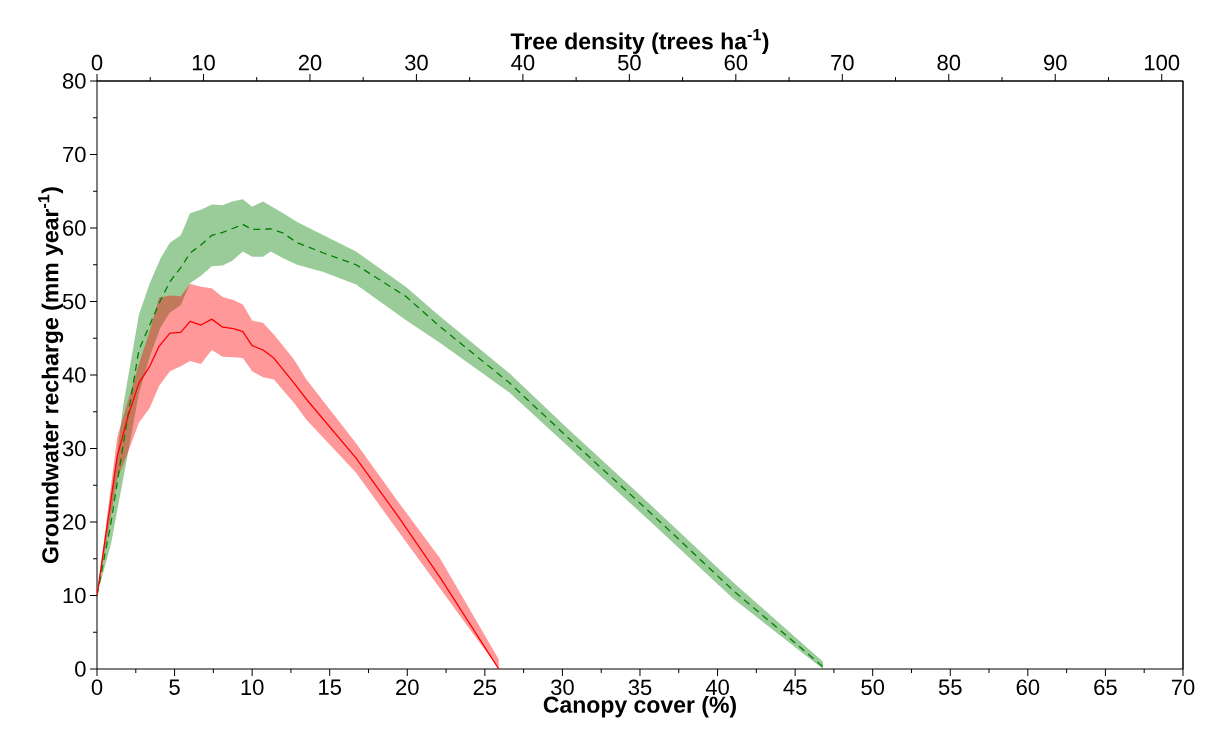 The width and height of the screenshot is (1209, 755). I want to click on y-tick-label: 40, so click(74, 375).